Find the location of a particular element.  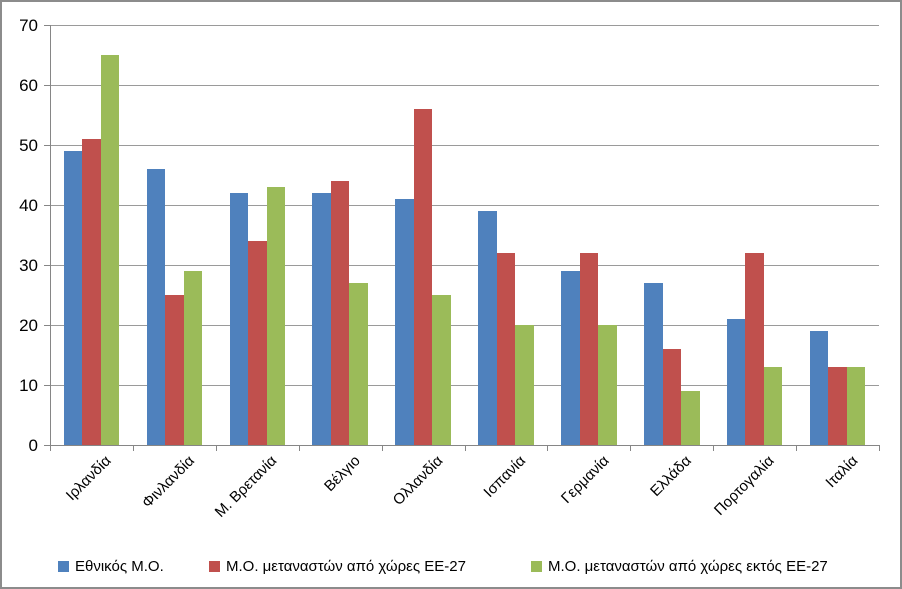

x-axis-category-label: Βέλγιο is located at coordinates (342, 473).